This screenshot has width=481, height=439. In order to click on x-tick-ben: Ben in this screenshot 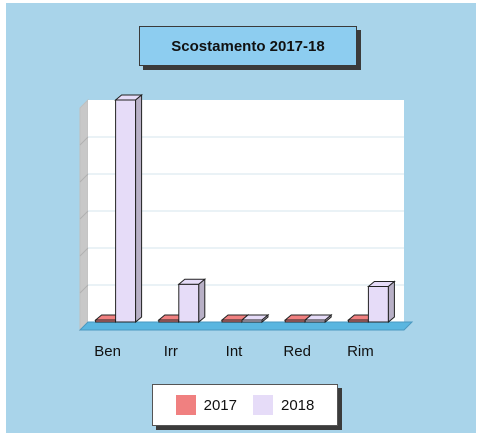, I will do `click(107, 351)`.